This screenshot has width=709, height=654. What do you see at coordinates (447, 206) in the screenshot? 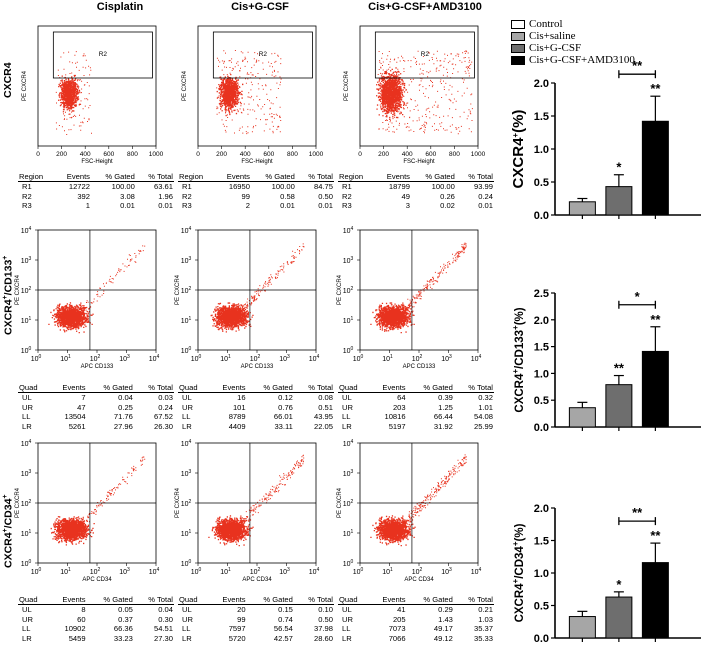
I see `table-cell: 0.02` at bounding box center [447, 206].